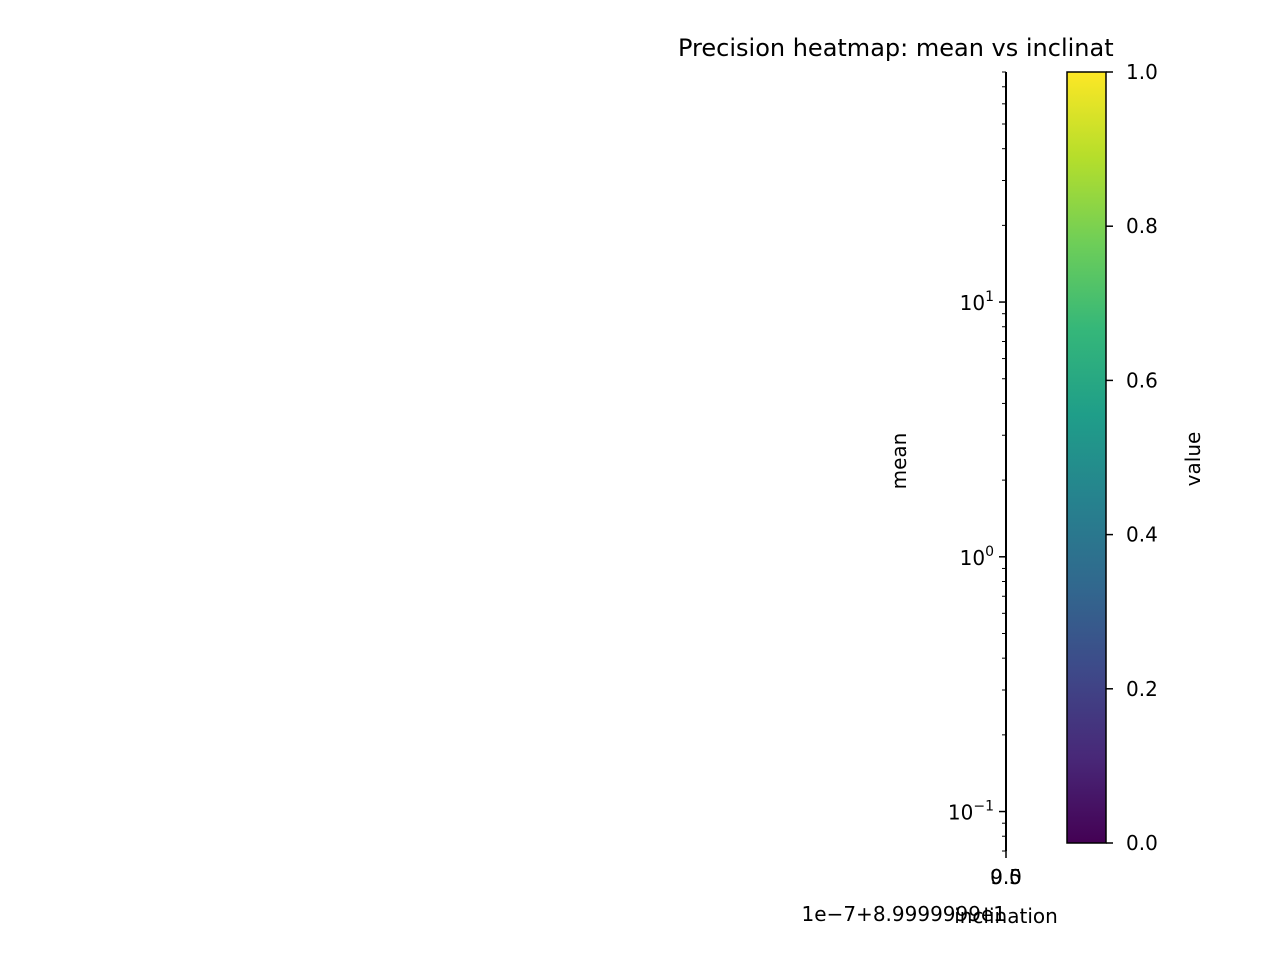 The image size is (1280, 960). What do you see at coordinates (1142, 72) in the screenshot?
I see `colorbar-tick-label: 1.0` at bounding box center [1142, 72].